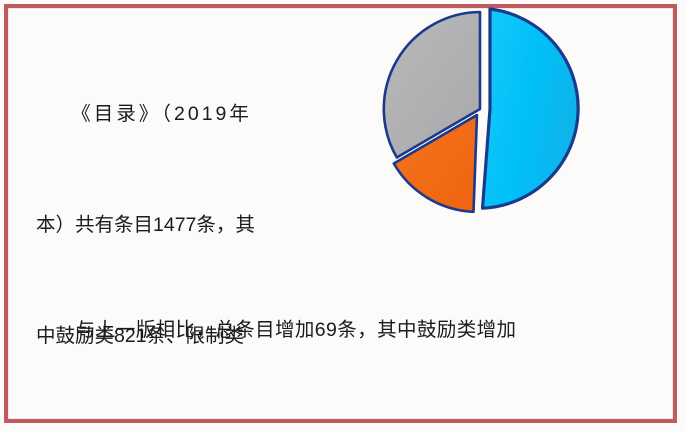 Image resolution: width=685 pixels, height=431 pixels. I want to click on paragraph-bottom-line-1-text: 与上一版相比，总条目增加69条，其中鼓励类增加, so click(296, 330).